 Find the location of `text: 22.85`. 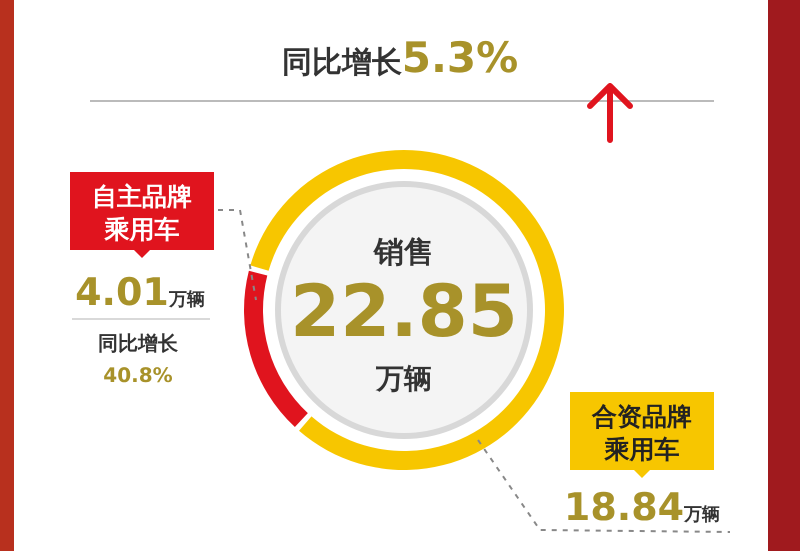

text: 22.85 is located at coordinates (404, 311).